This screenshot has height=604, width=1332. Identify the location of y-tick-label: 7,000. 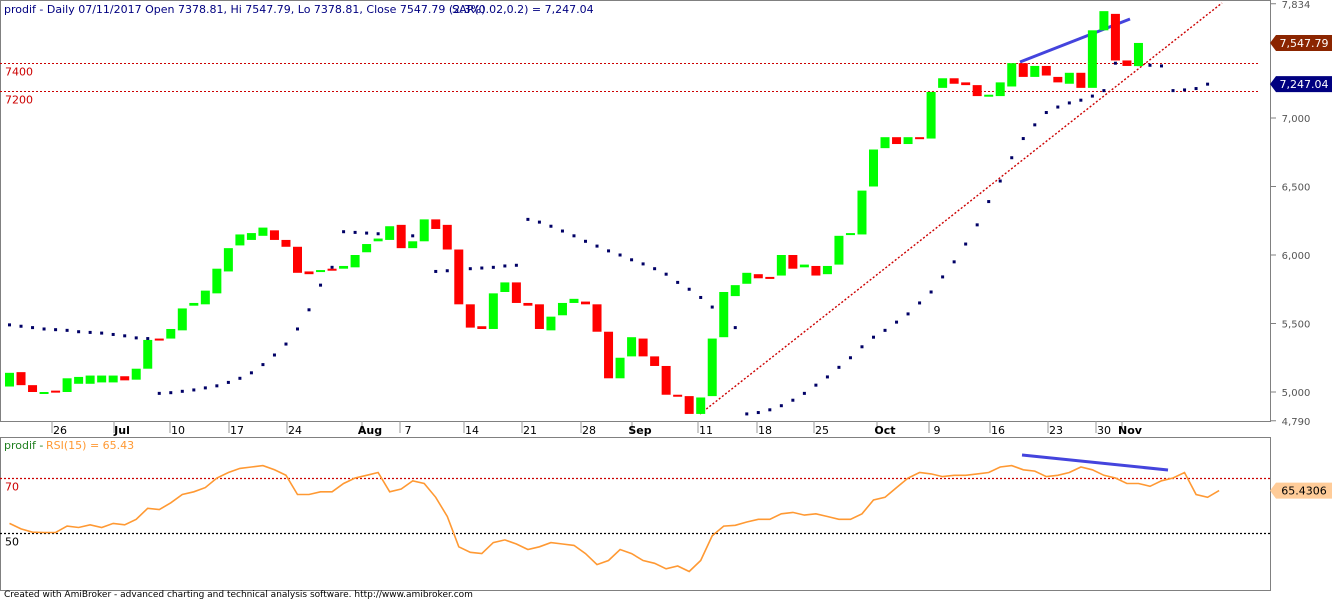
(1296, 119).